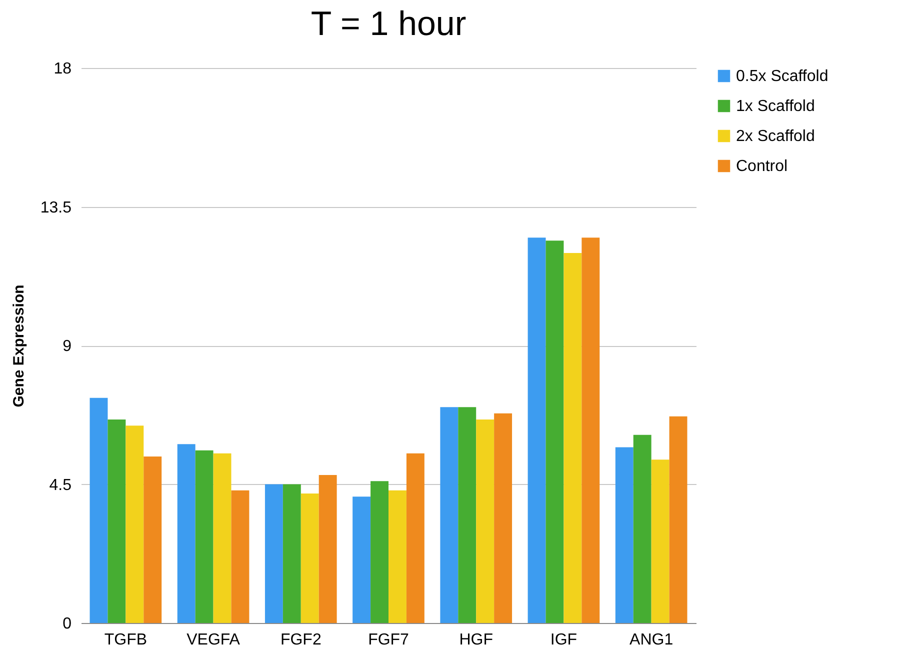 Image resolution: width=904 pixels, height=671 pixels. I want to click on y-tick-label: 0, so click(67, 624).